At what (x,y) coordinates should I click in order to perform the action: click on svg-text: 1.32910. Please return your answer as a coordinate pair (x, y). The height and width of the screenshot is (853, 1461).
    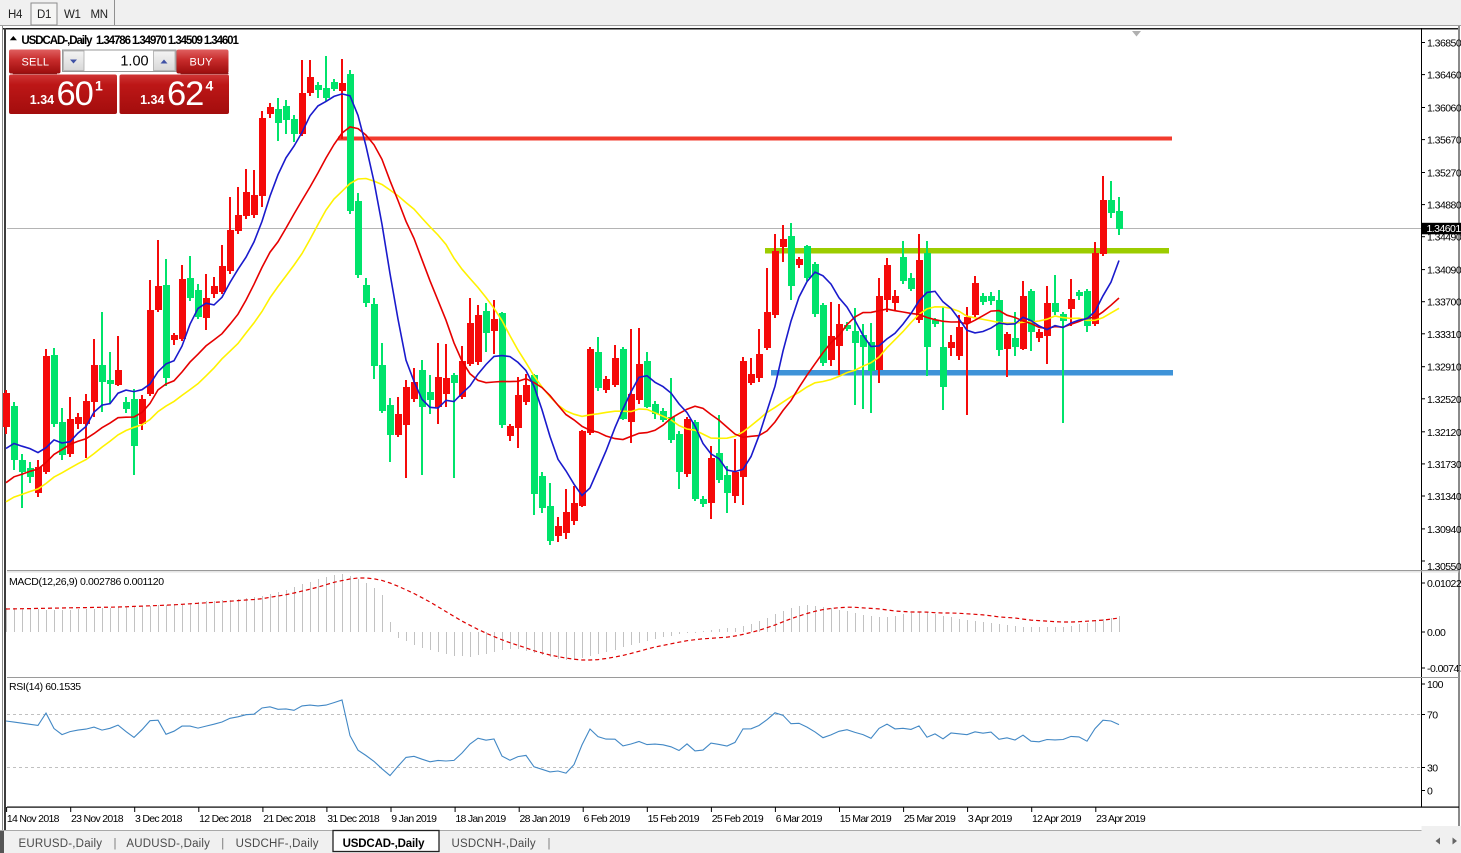
    Looking at the image, I should click on (1444, 368).